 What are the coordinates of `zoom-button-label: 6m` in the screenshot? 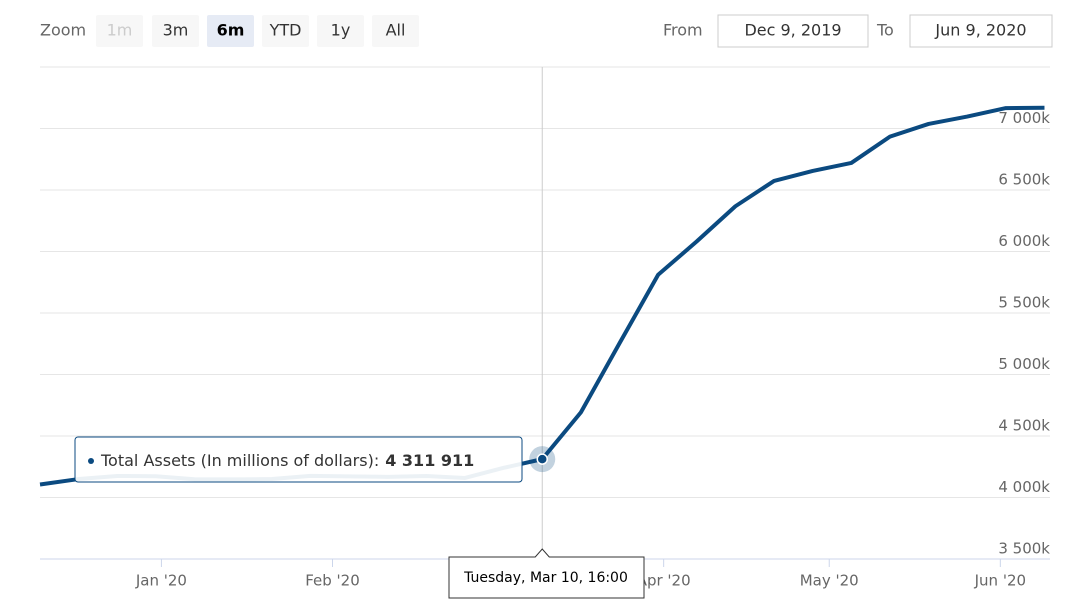 It's located at (231, 30).